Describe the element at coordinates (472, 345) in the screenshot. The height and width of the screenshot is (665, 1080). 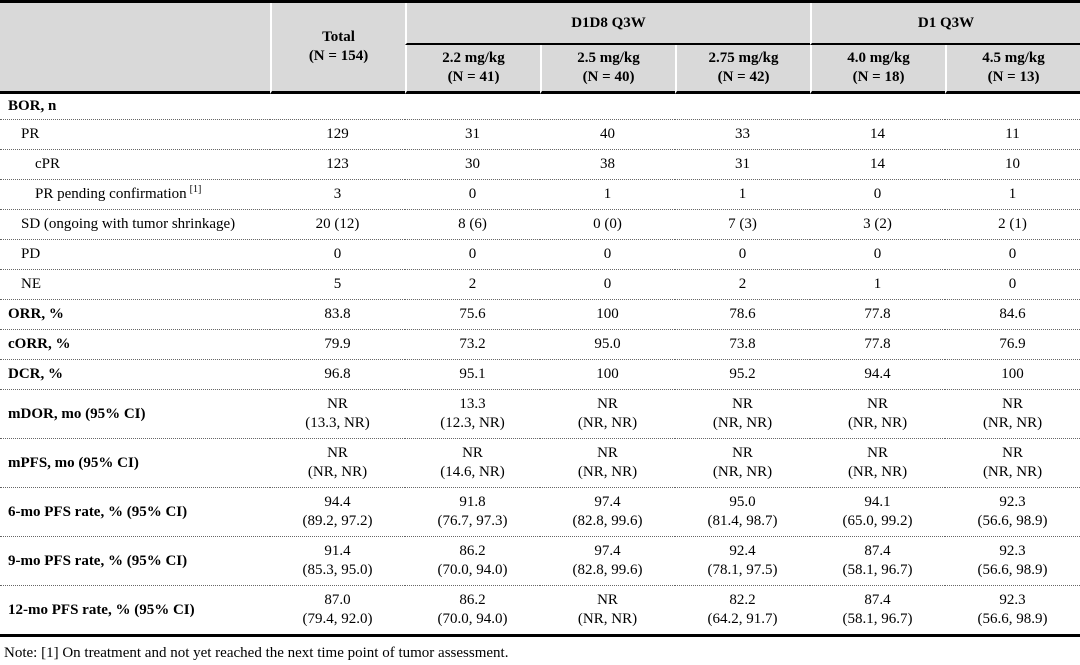
I see `data-cell: 73.2` at that location.